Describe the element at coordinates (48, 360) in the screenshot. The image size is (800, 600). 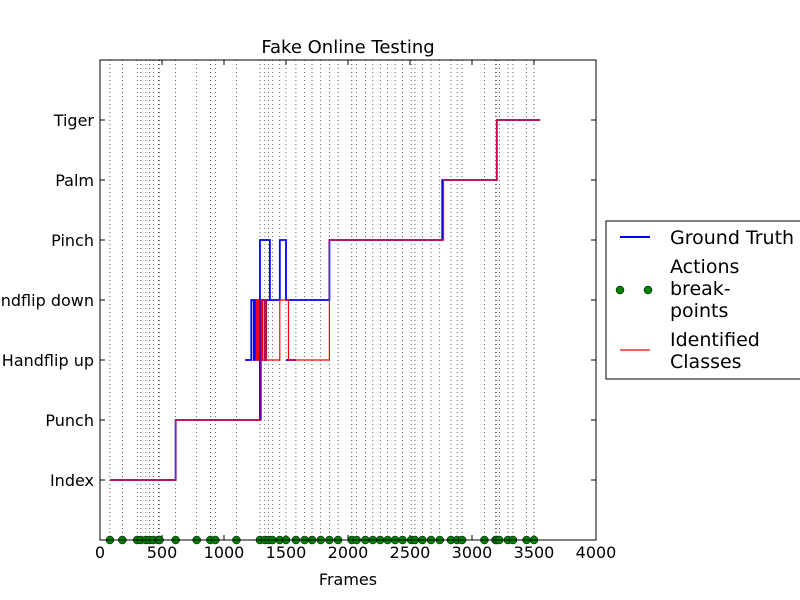
I see `y-tick-label-2: Handflip up` at that location.